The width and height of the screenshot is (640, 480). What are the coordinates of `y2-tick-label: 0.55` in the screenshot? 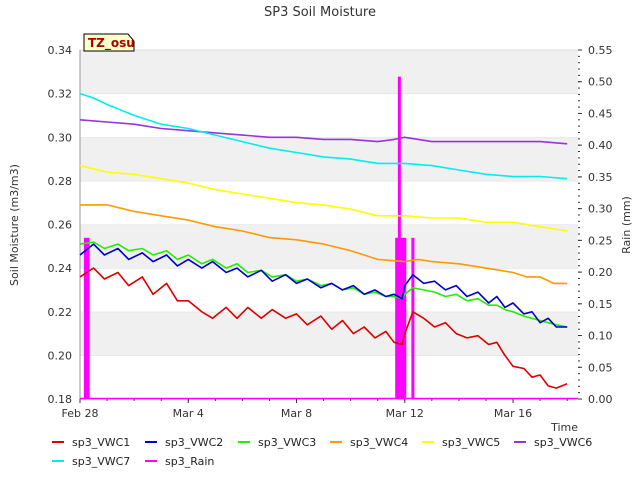 It's located at (600, 50).